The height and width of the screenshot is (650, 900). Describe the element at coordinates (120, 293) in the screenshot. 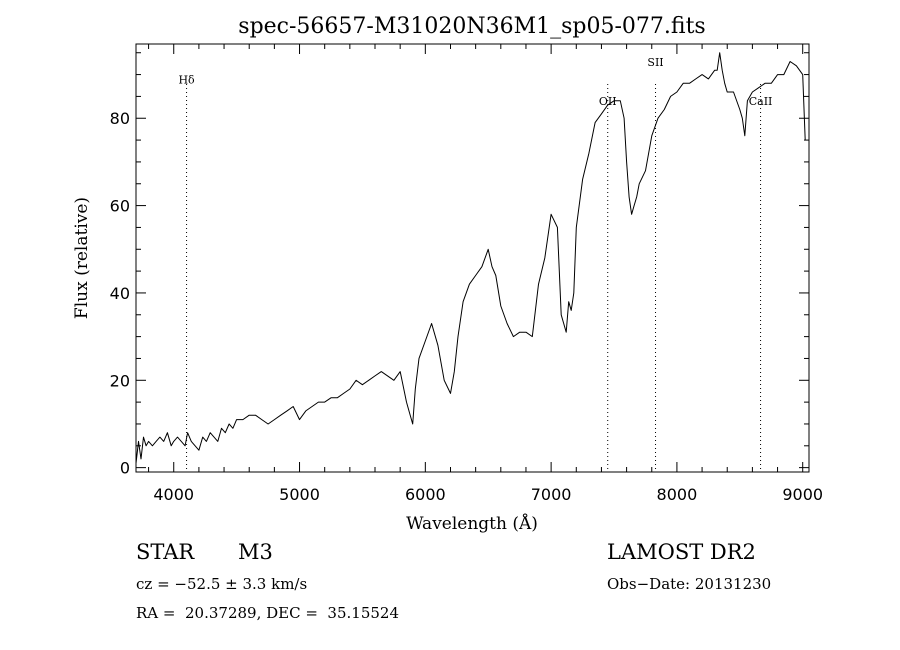

I see `y-tick-label-2: 40` at that location.